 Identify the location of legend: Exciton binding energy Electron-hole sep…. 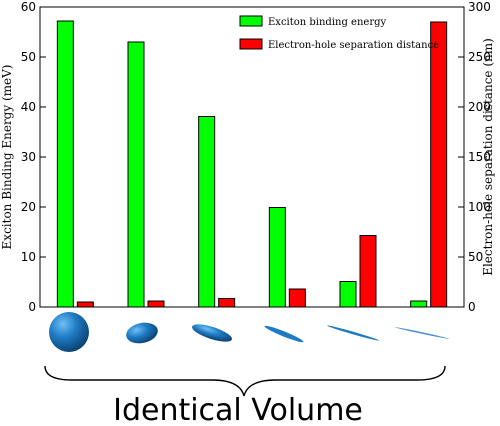
(339, 33).